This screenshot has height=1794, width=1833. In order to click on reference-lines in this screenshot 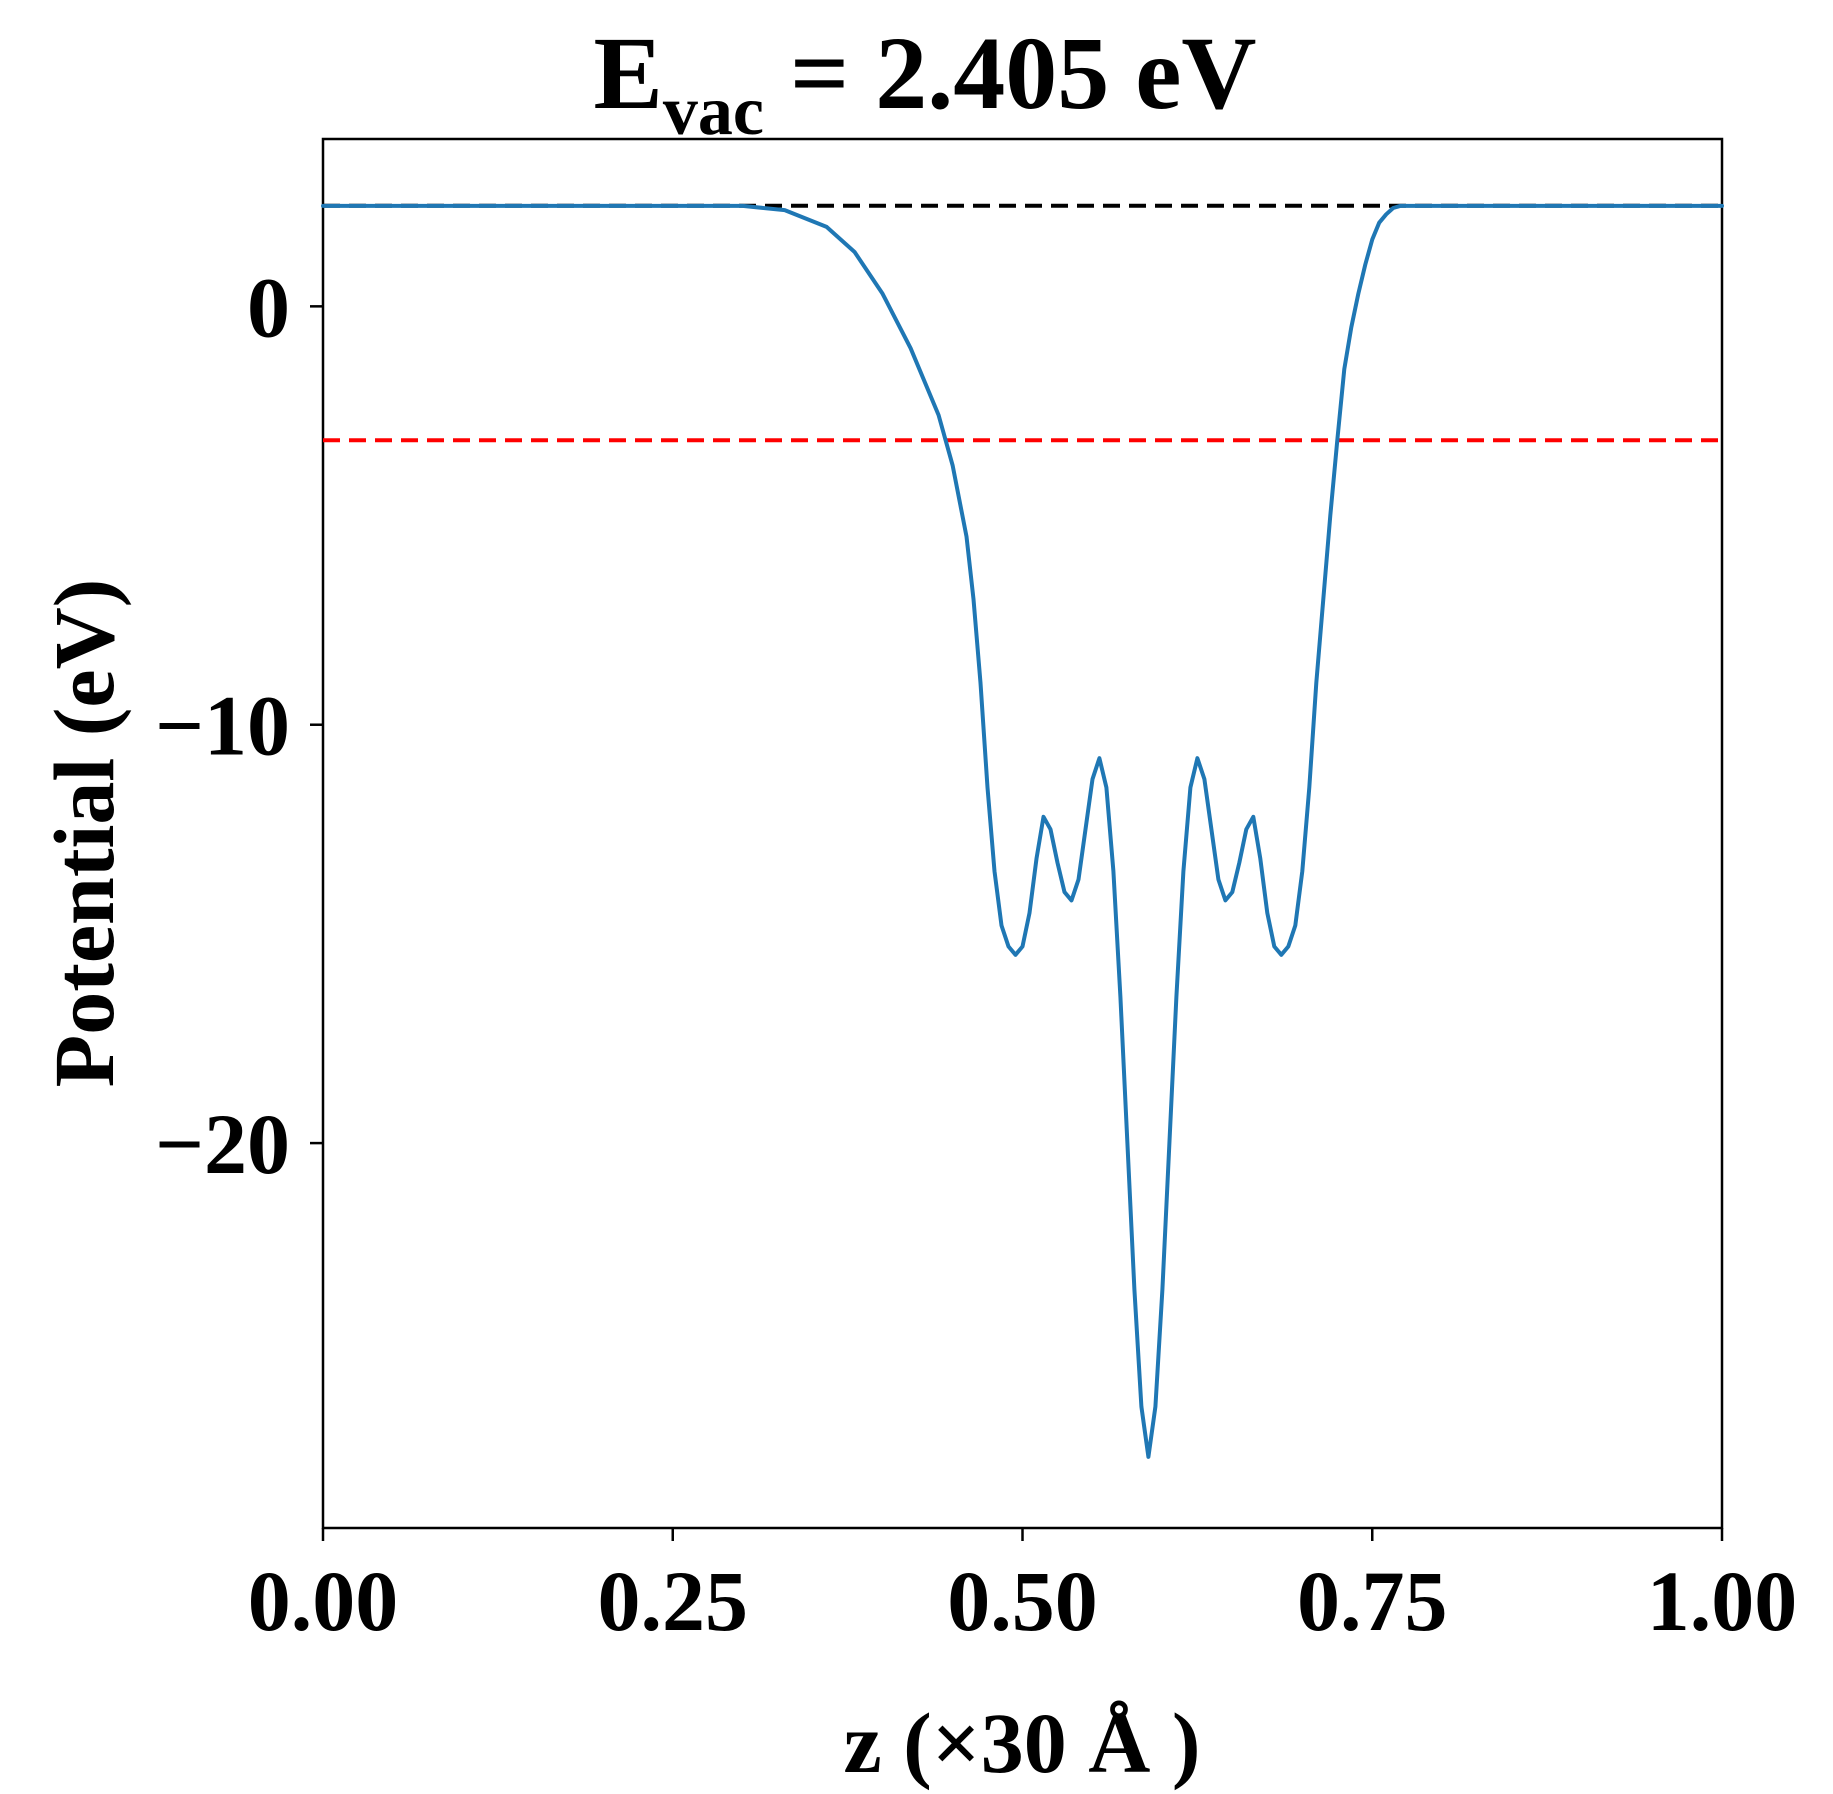, I will do `click(1022, 323)`.